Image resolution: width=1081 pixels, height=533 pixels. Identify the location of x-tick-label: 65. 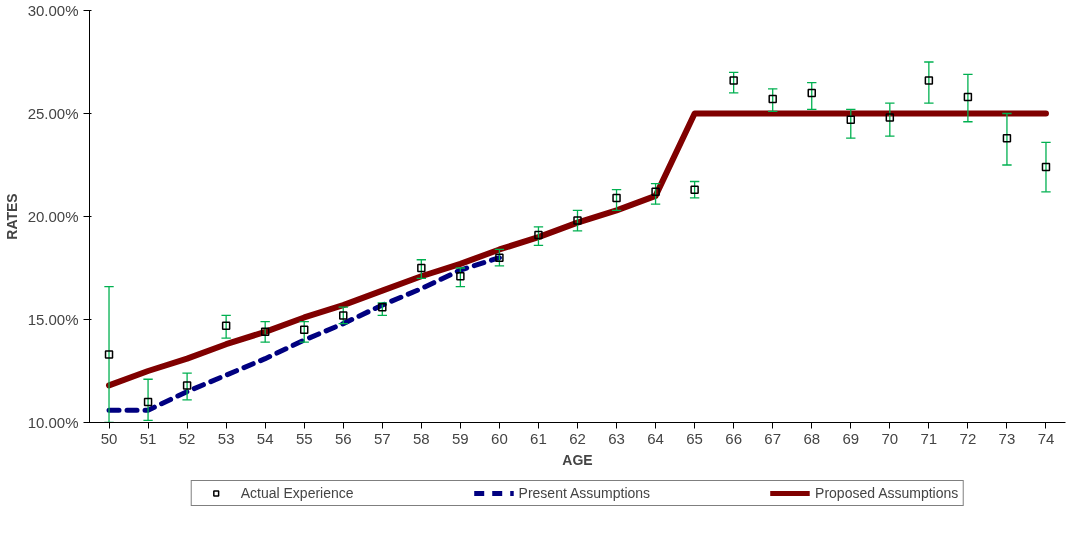
(694, 438).